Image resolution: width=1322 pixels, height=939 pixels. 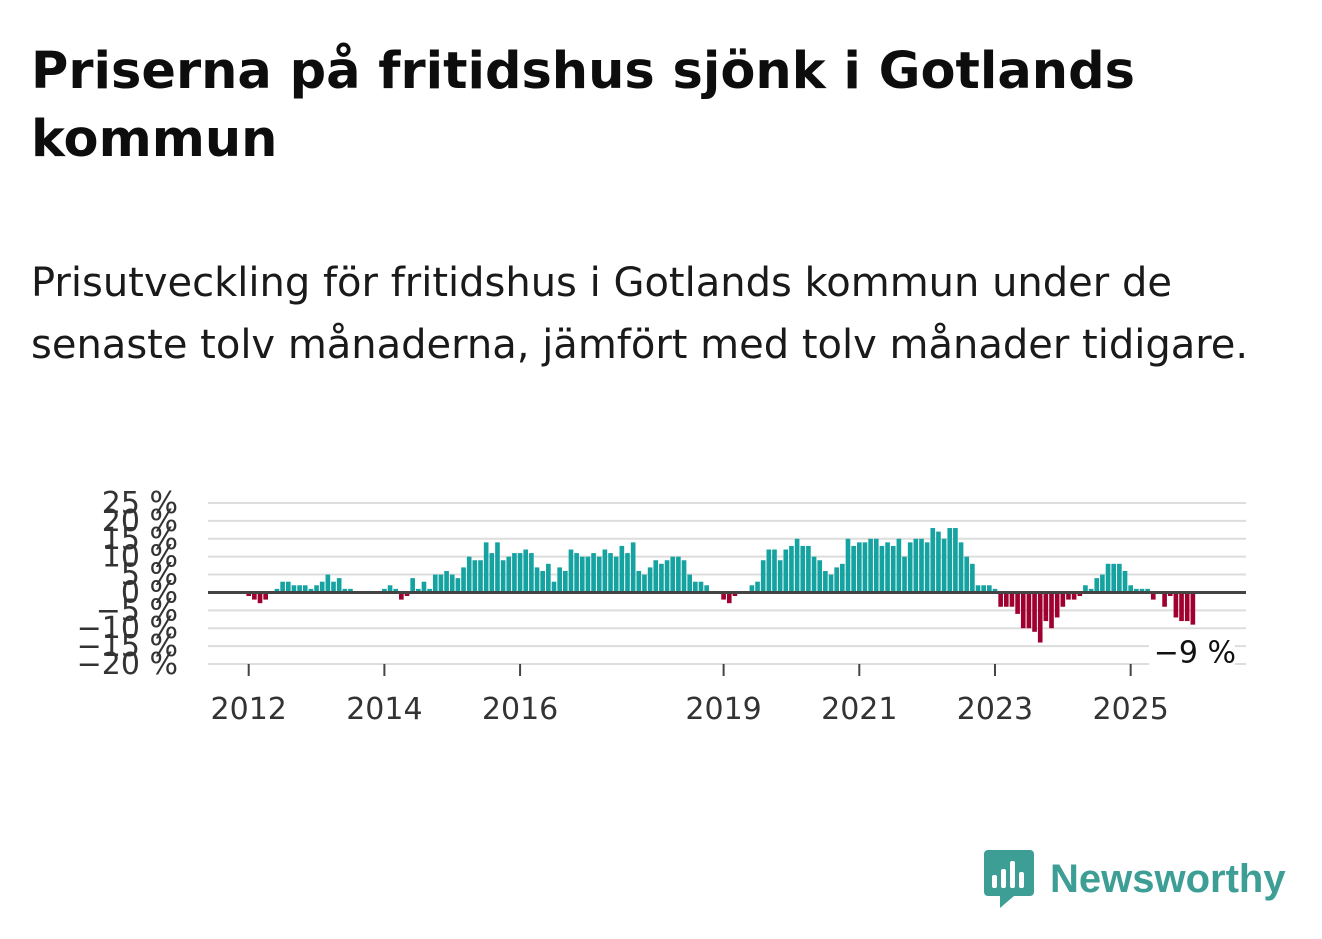 I want to click on grid-lines, so click(x=727, y=583).